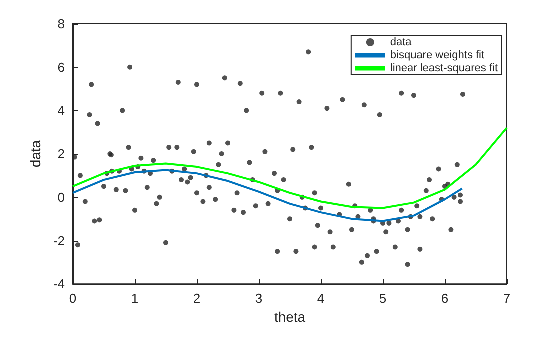  I want to click on y-tick-label: 8, so click(61, 24).